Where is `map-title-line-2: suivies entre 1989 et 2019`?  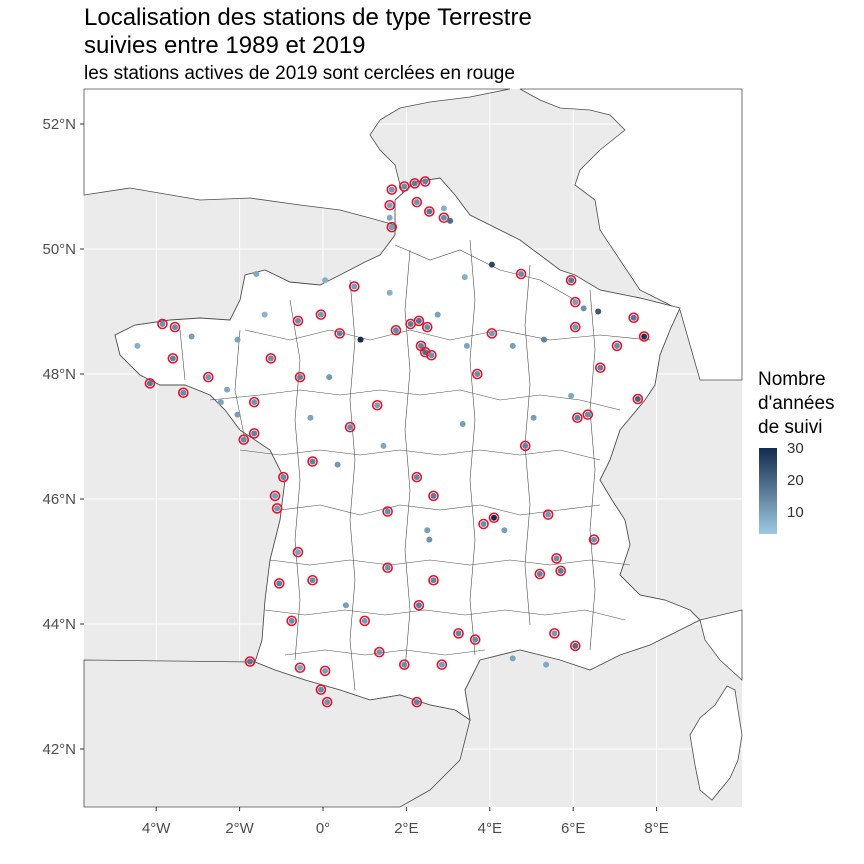
map-title-line-2: suivies entre 1989 et 2019 is located at coordinates (225, 45).